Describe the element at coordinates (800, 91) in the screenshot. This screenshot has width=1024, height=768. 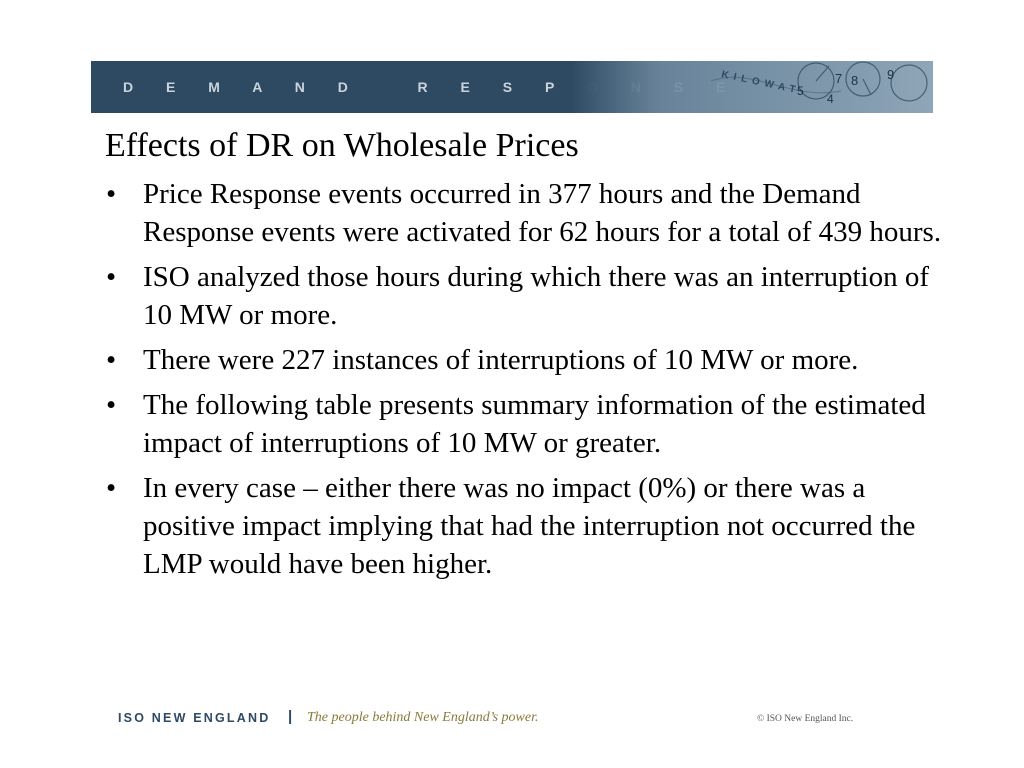
I see `dial-digit-5: 5` at that location.